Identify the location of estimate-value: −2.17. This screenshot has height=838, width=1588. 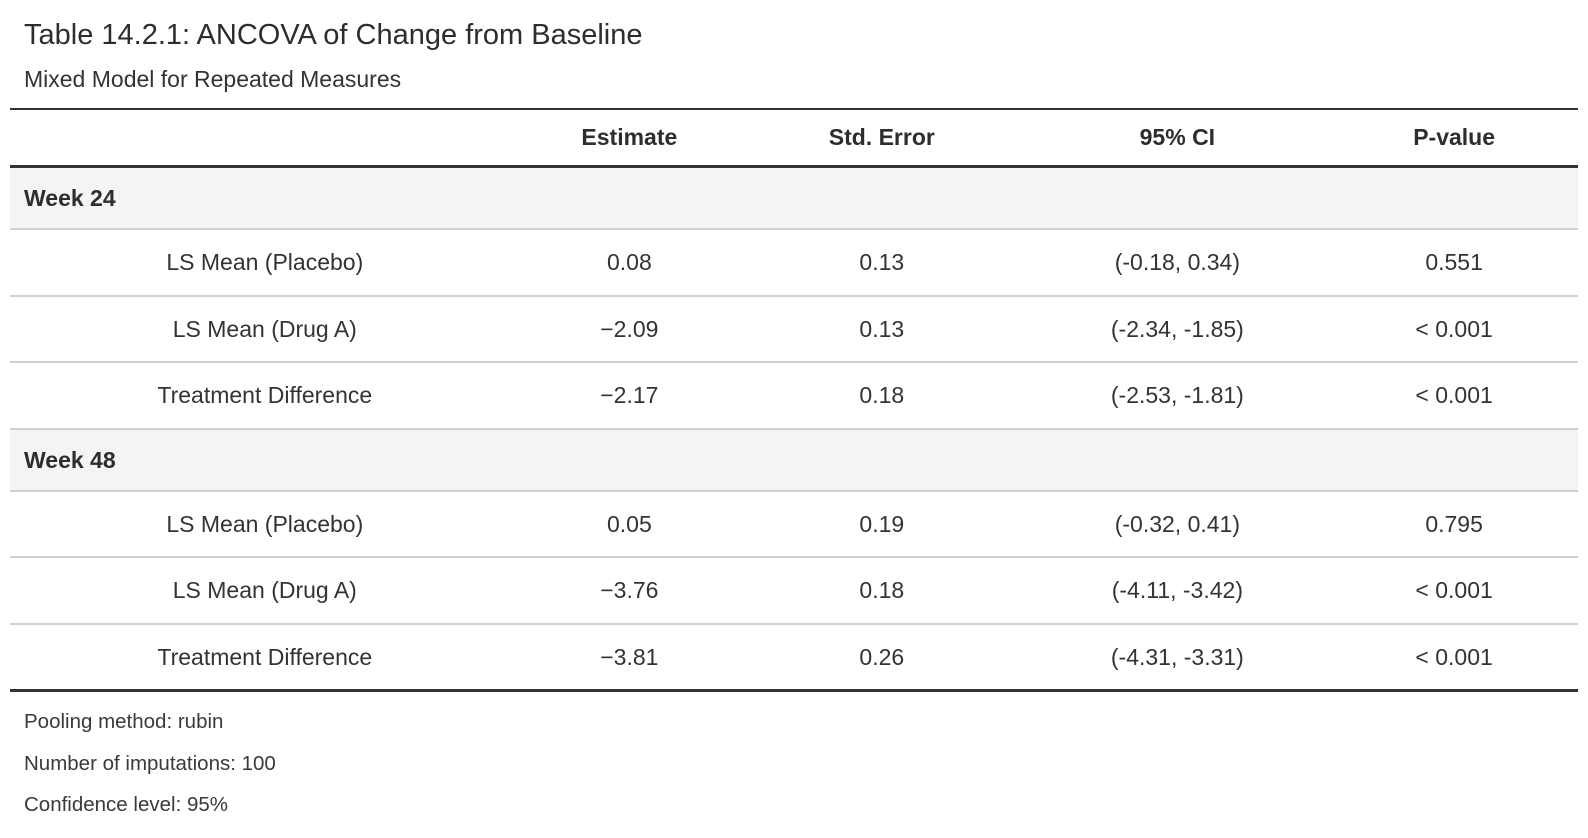
(629, 396).